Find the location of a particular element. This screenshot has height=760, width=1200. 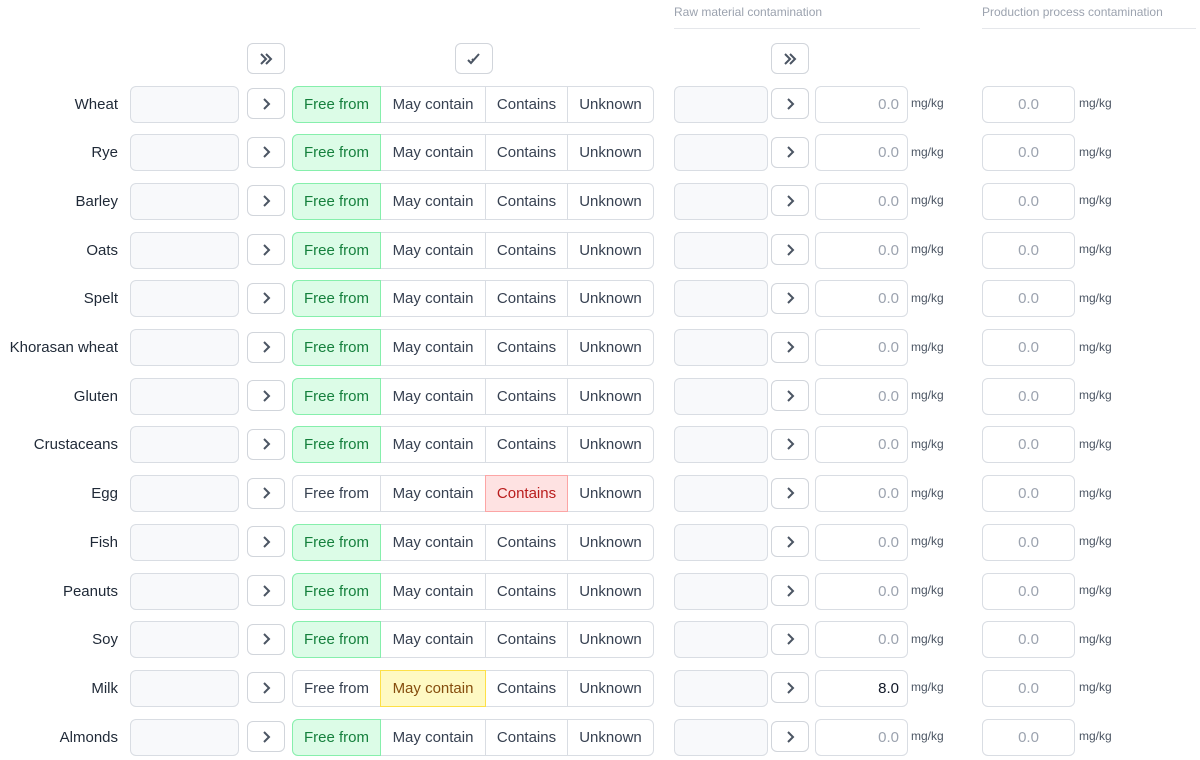

check-all-button is located at coordinates (474, 58).